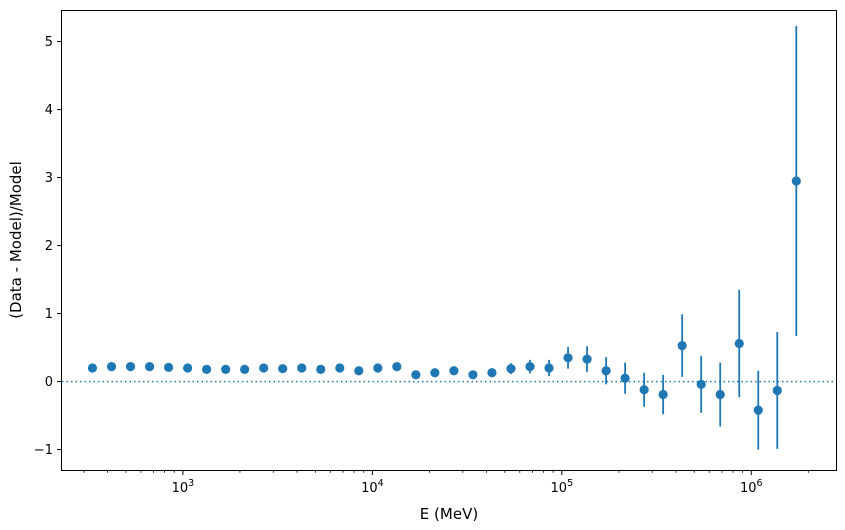  Describe the element at coordinates (751, 487) in the screenshot. I see `x-tick-label: 10⁶` at that location.